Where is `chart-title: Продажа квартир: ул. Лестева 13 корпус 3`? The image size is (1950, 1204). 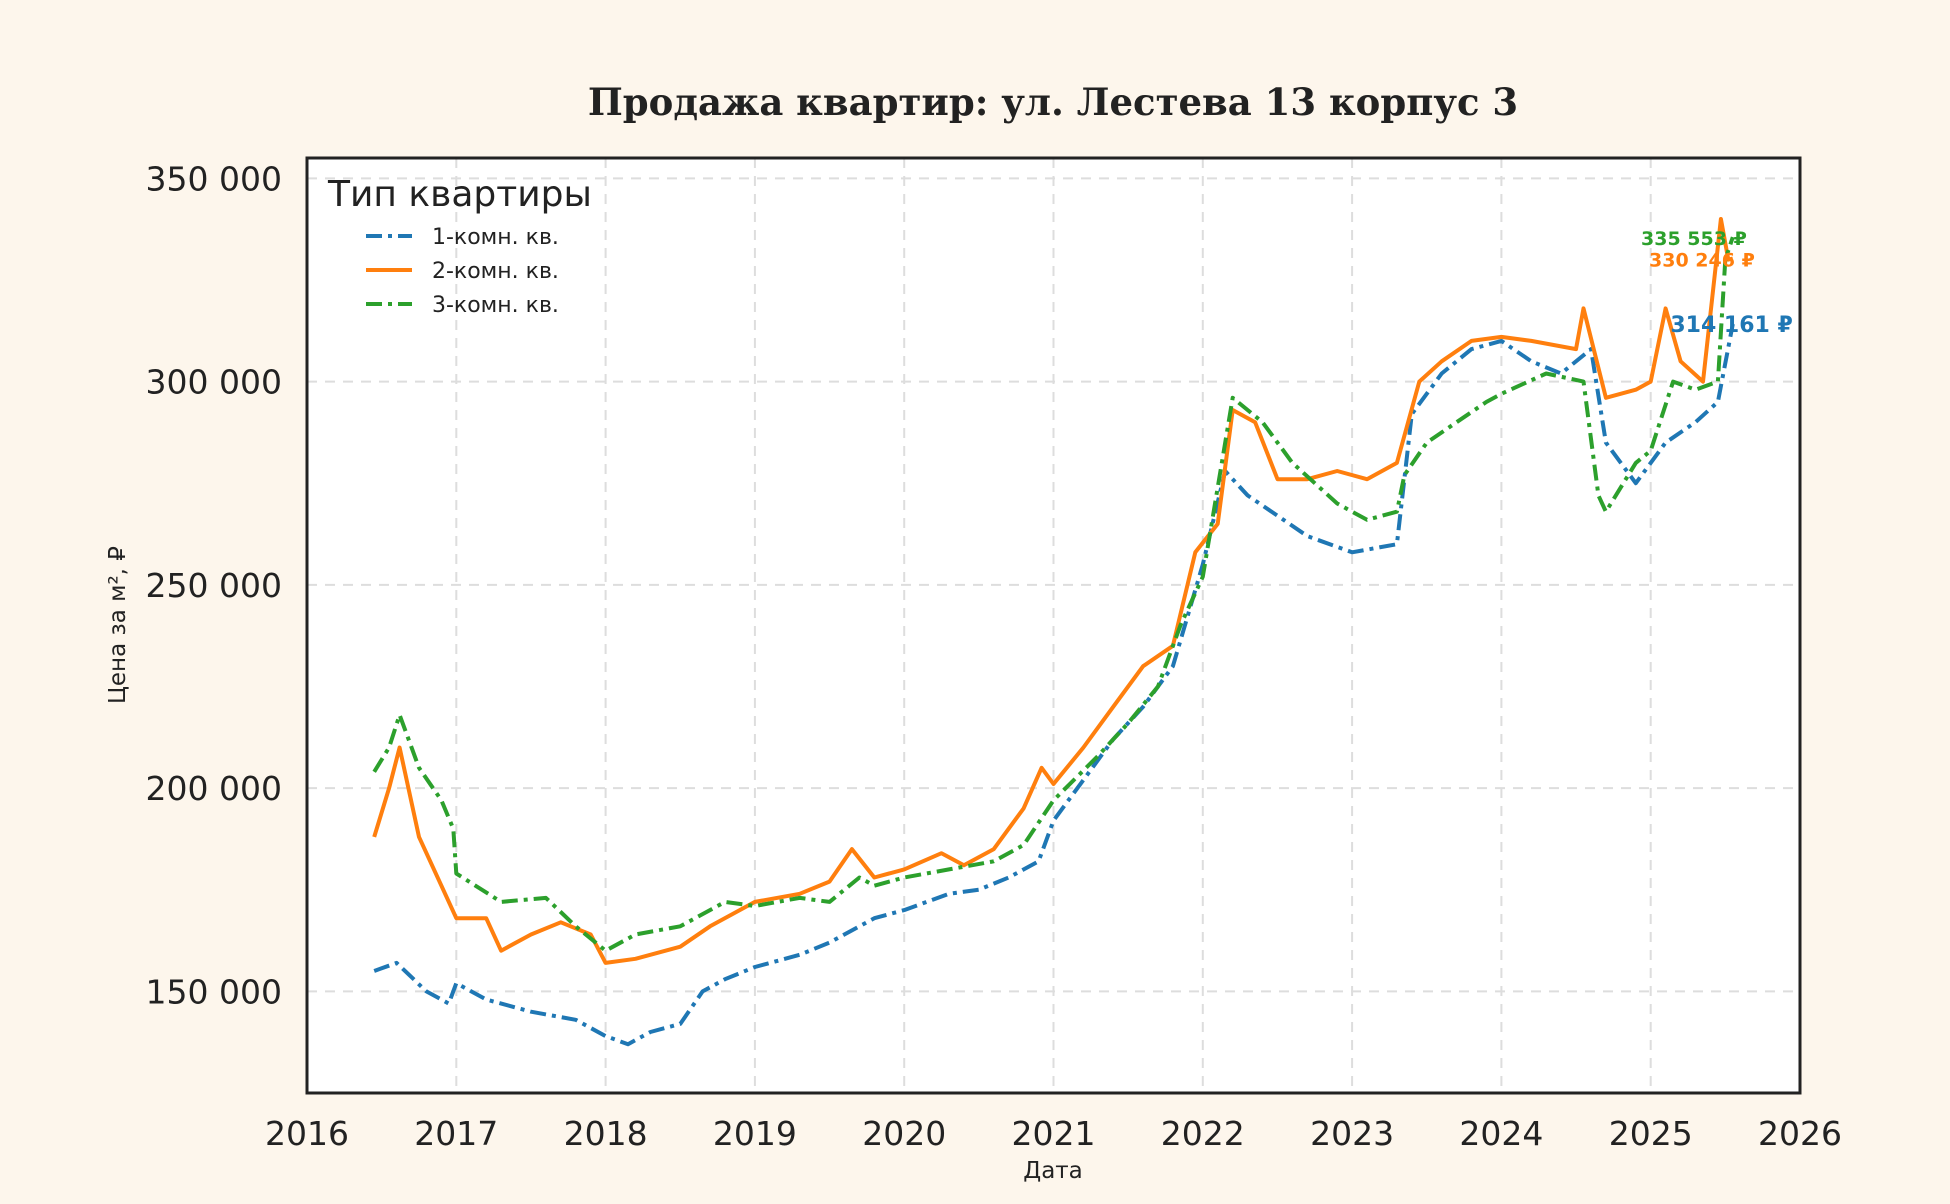 chart-title: Продажа квартир: ул. Лестева 13 корпус 3 is located at coordinates (1053, 102).